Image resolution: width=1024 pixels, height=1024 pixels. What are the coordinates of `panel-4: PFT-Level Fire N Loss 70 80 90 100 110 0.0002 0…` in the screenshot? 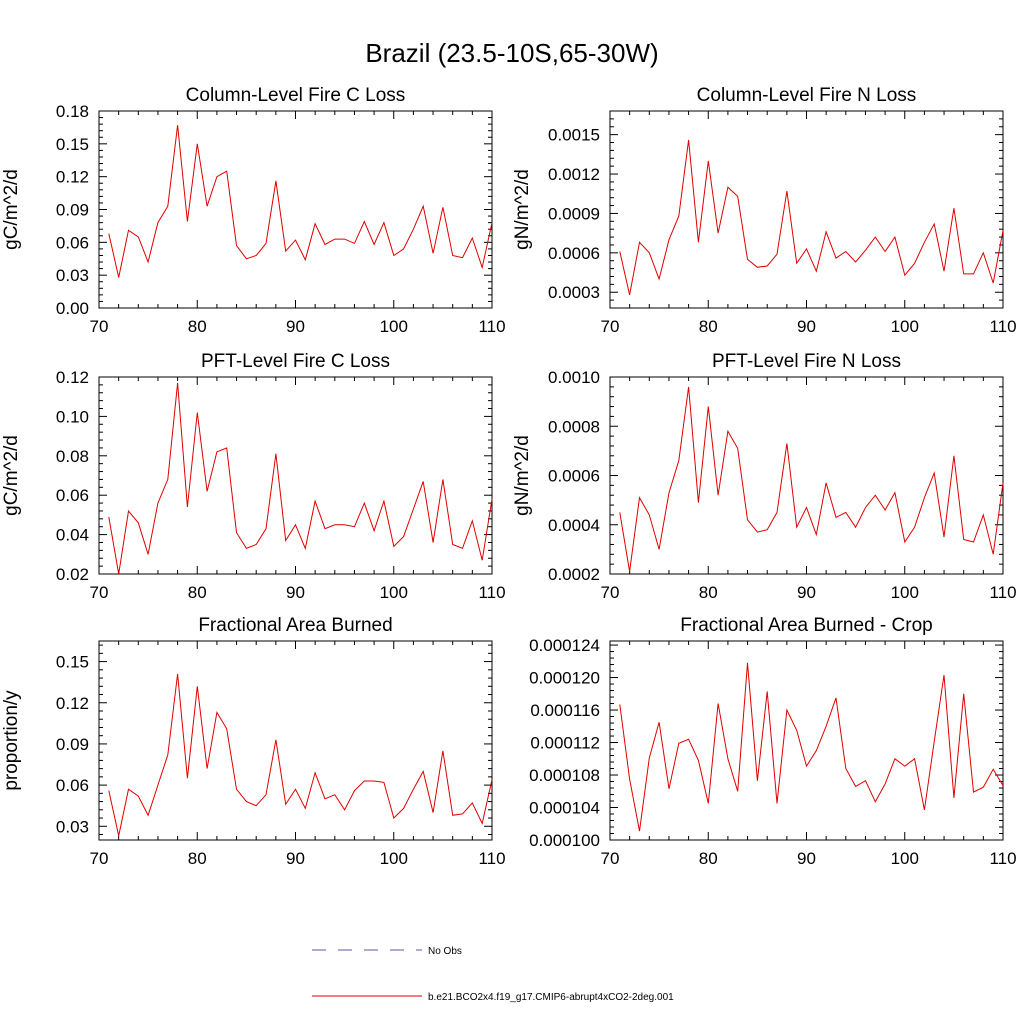 It's located at (764, 476).